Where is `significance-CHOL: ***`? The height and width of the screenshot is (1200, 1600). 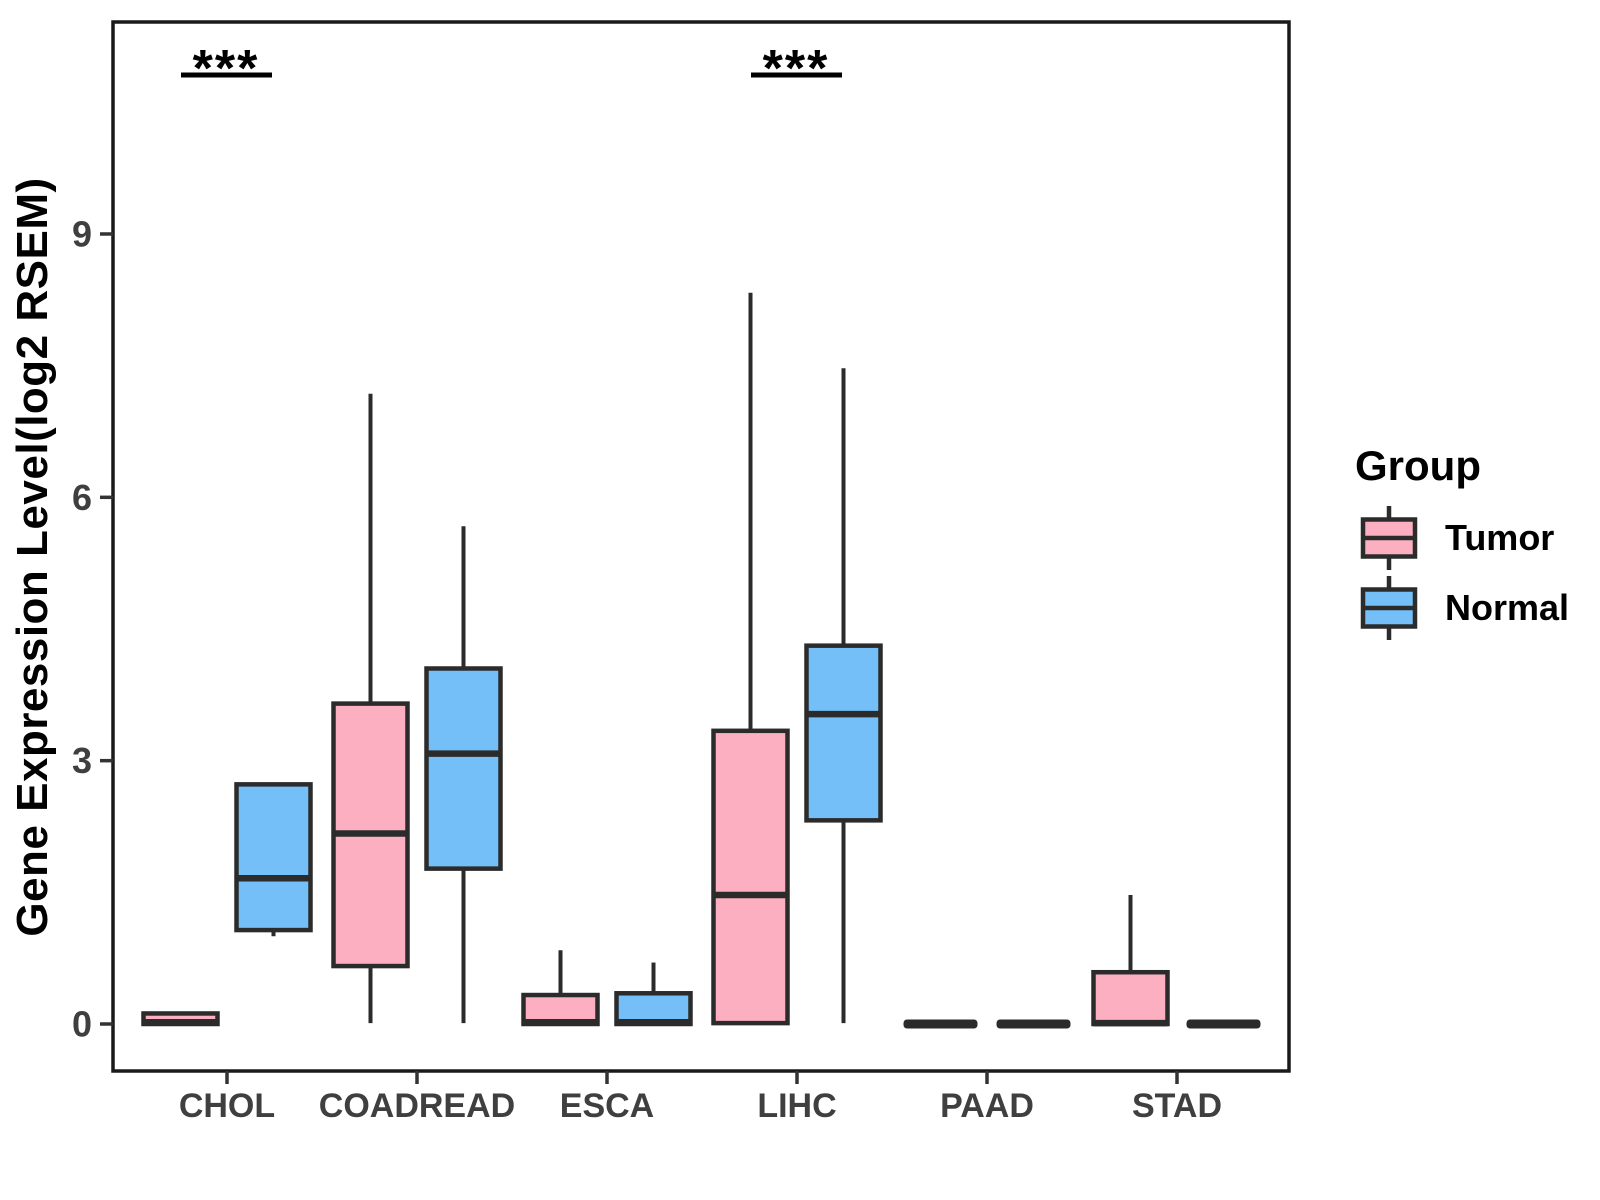 significance-CHOL: *** is located at coordinates (226, 69).